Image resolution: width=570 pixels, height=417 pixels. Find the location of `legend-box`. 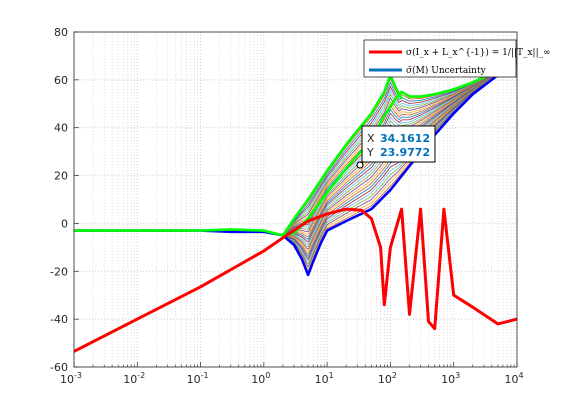

legend-box is located at coordinates (440, 58).